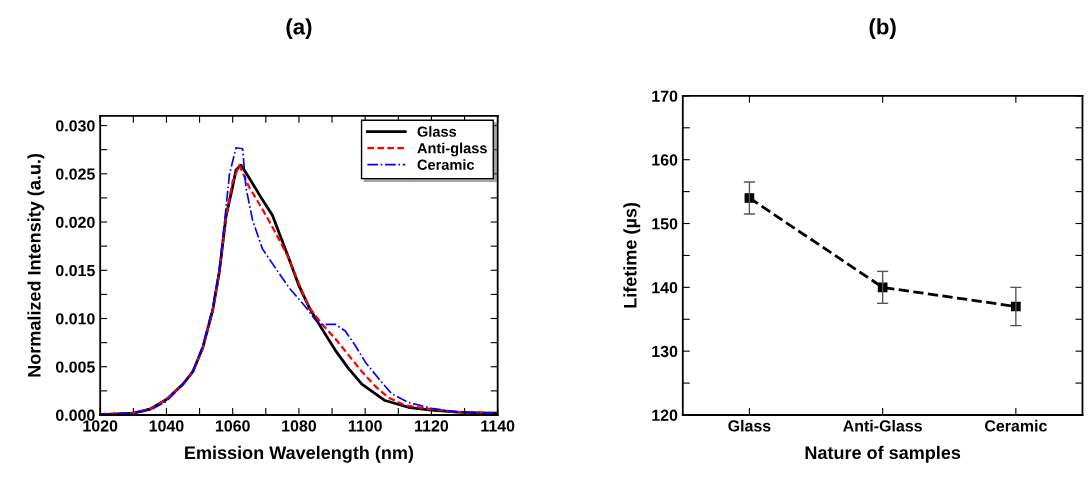 The width and height of the screenshot is (1089, 477). I want to click on y-tick-label: 120, so click(665, 415).